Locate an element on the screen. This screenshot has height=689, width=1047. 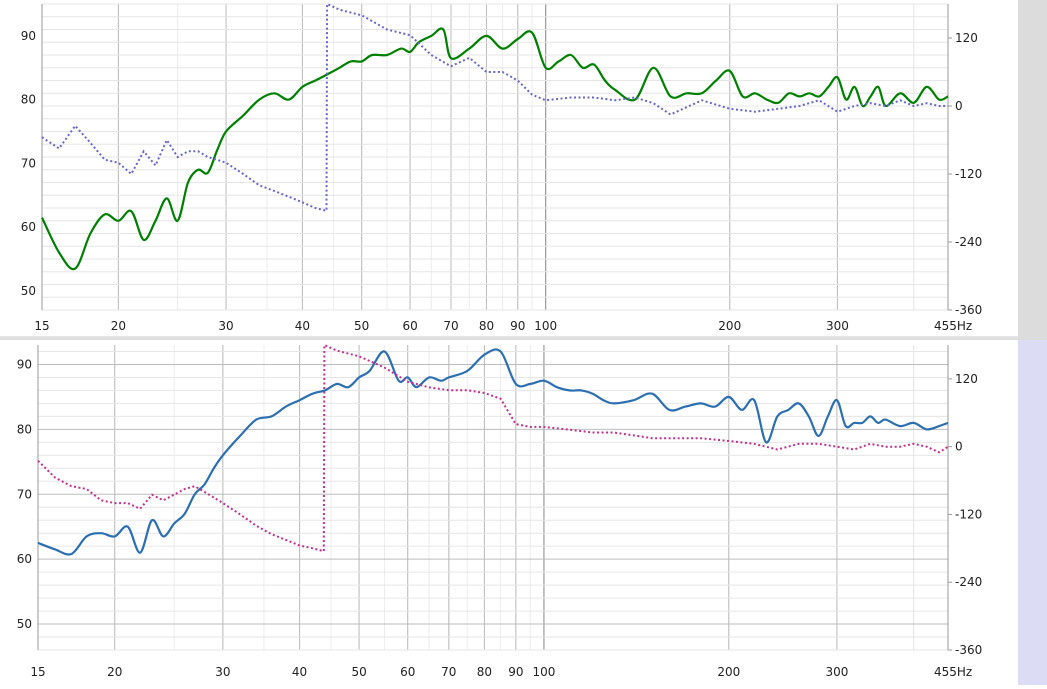
scrollbar-bottom is located at coordinates (1032, 512).